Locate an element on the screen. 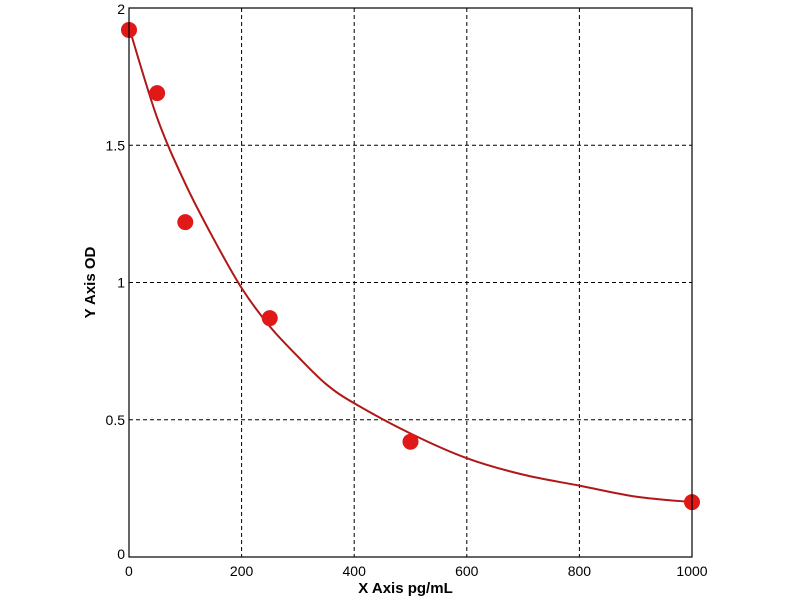 This screenshot has height=600, width=800. x-tick-label: 200 is located at coordinates (242, 571).